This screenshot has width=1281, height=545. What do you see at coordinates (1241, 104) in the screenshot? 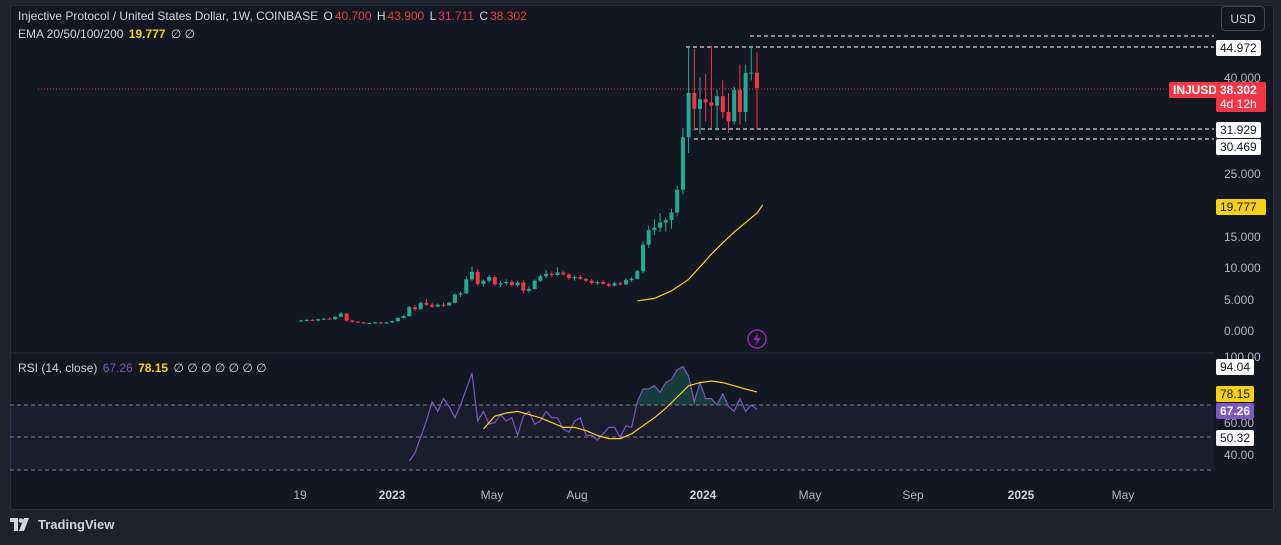
I see `countdown-tag: 4d 12h` at bounding box center [1241, 104].